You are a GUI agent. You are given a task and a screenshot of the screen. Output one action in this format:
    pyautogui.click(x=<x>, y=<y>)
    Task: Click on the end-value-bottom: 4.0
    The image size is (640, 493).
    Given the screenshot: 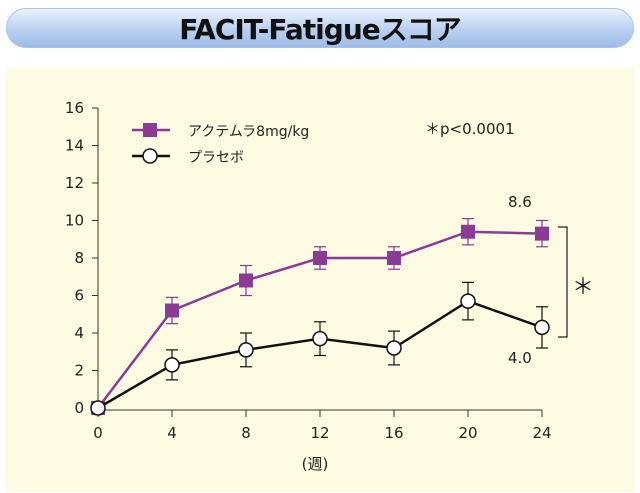 What is the action you would take?
    pyautogui.click(x=520, y=358)
    